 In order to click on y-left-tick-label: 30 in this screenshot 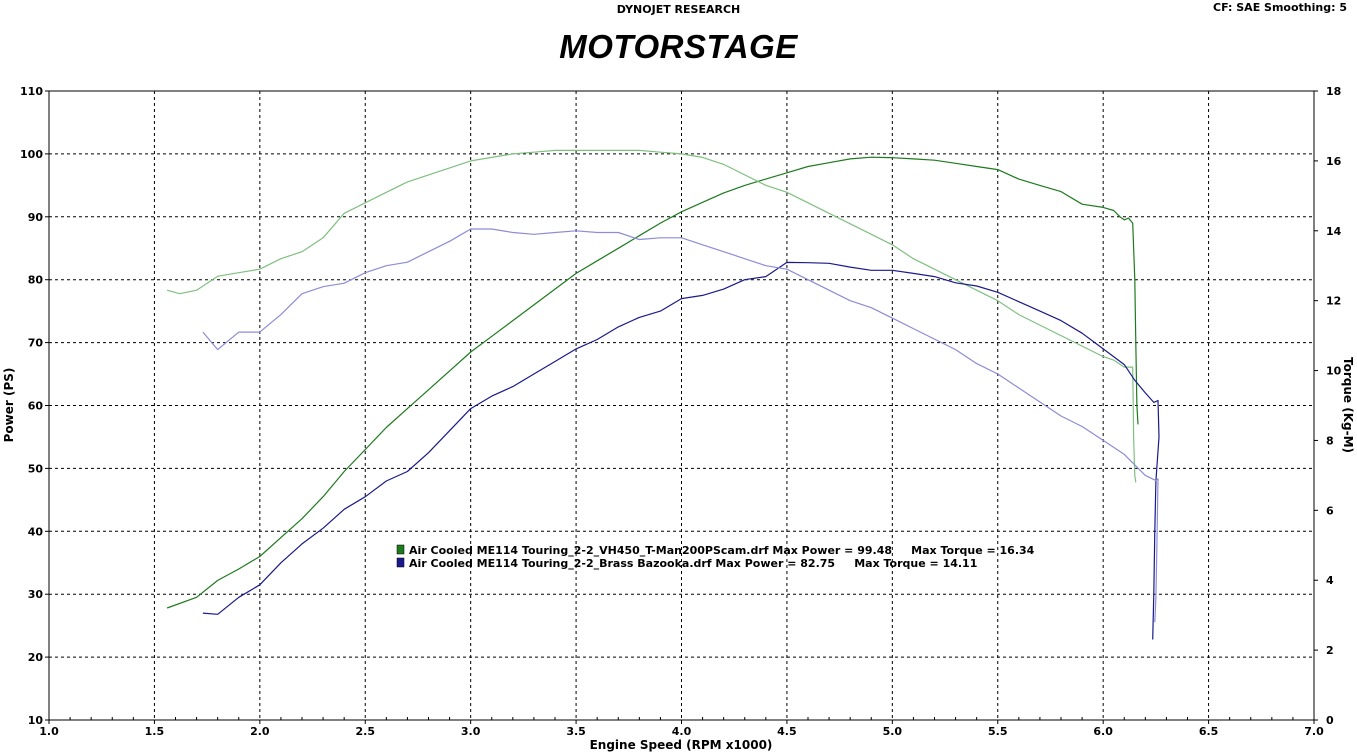, I will do `click(36, 594)`.